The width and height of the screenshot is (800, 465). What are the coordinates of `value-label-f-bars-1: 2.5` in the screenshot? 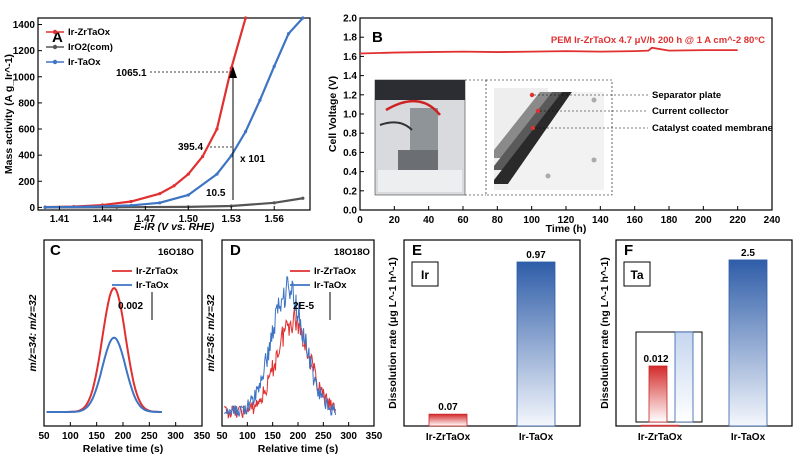 It's located at (748, 253).